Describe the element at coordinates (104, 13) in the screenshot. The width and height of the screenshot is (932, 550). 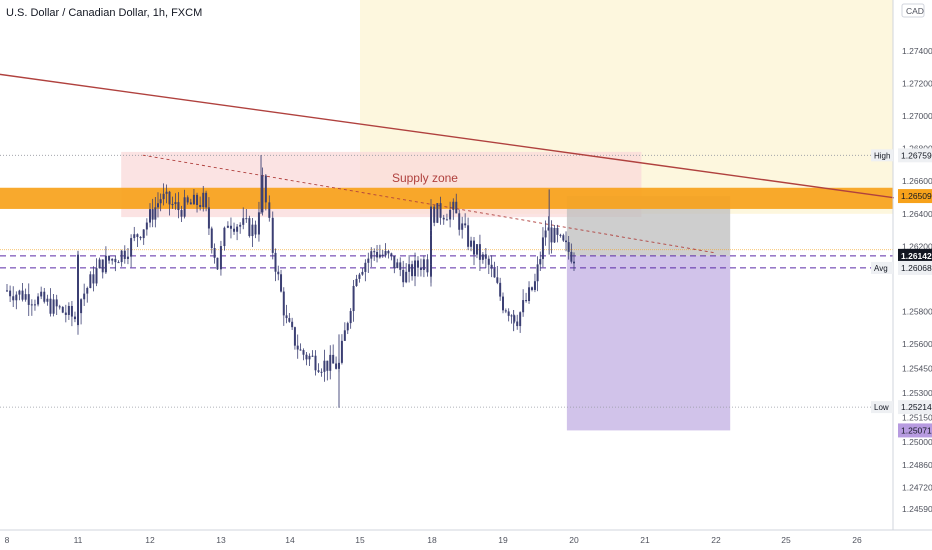
I see `chart-title: U.S. Dollar / Canadian Dollar, 1h, FXCM` at that location.